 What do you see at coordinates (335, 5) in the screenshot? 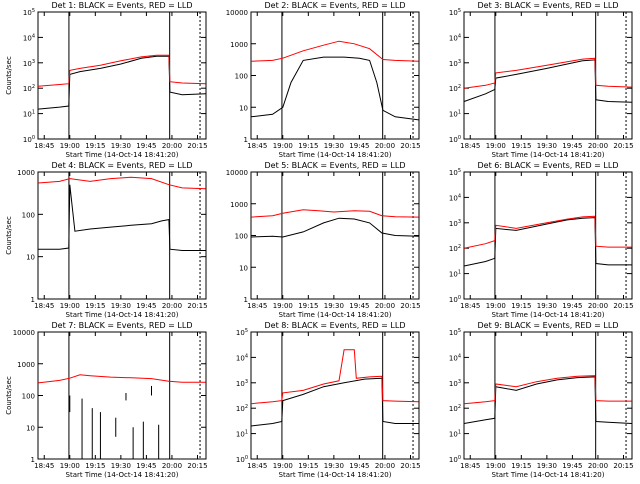
I see `chart-title: Det 2: BLACK = Events, RED = LLD` at bounding box center [335, 5].